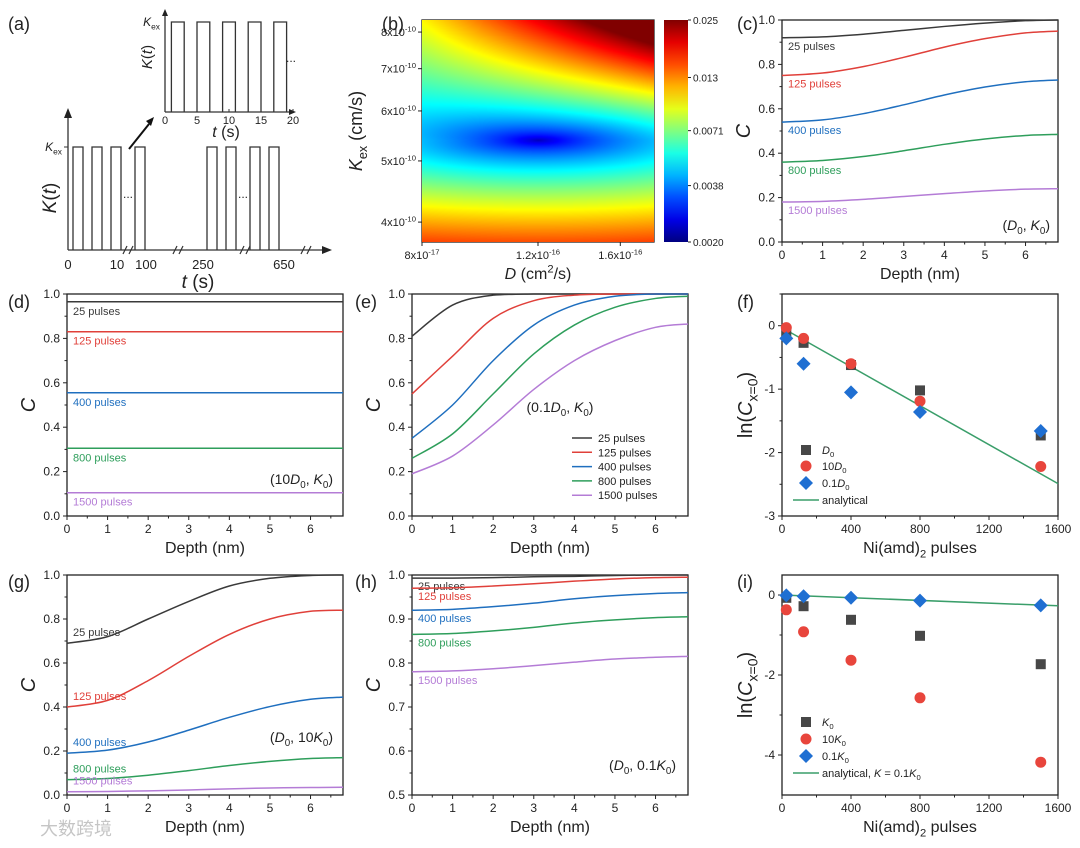 The width and height of the screenshot is (1080, 848). I want to click on legend-label: analytical, K = 0.1K0, so click(871, 775).